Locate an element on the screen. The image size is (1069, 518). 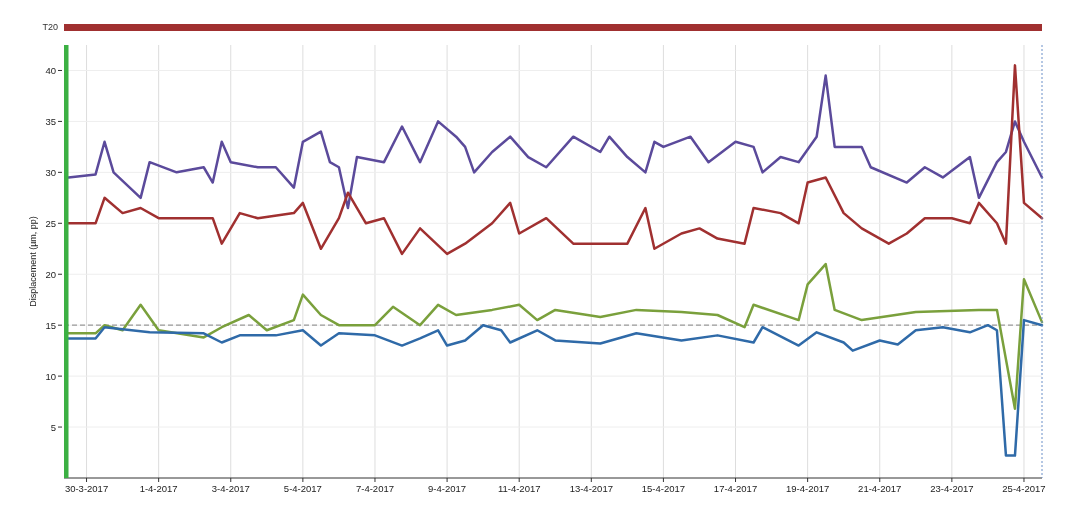
x-tick-label: 7-4-2017 is located at coordinates (374, 488).